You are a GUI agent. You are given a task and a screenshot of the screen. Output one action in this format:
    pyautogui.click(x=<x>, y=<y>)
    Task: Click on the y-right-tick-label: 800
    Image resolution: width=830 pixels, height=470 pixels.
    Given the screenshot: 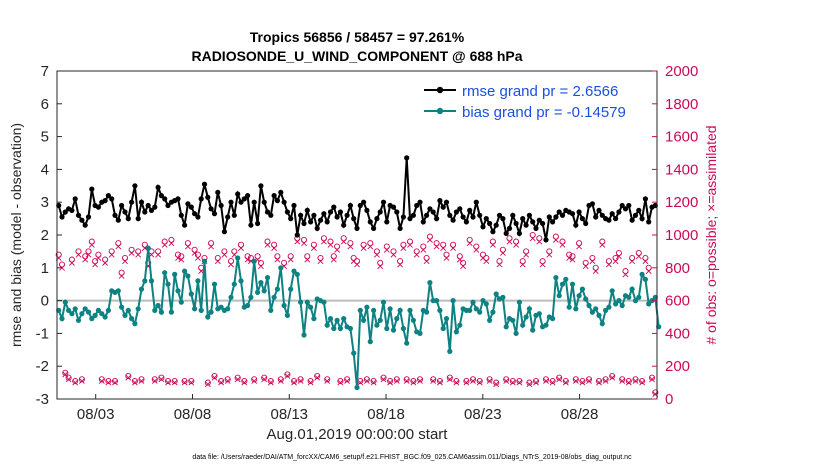 What is the action you would take?
    pyautogui.click(x=677, y=268)
    